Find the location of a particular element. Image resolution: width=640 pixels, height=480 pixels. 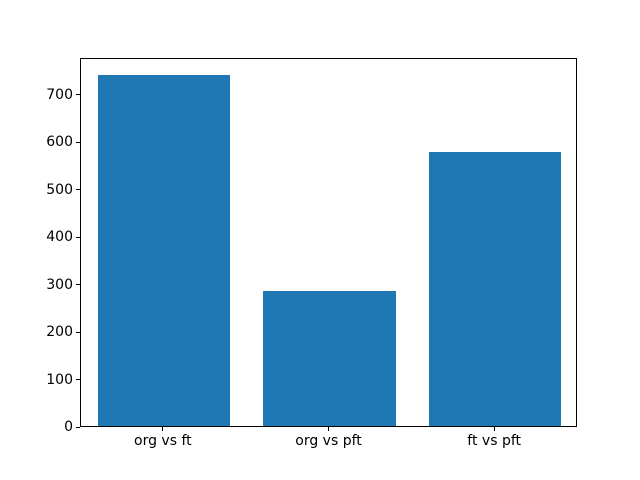

y-tick-label: 300 is located at coordinates (59, 284).